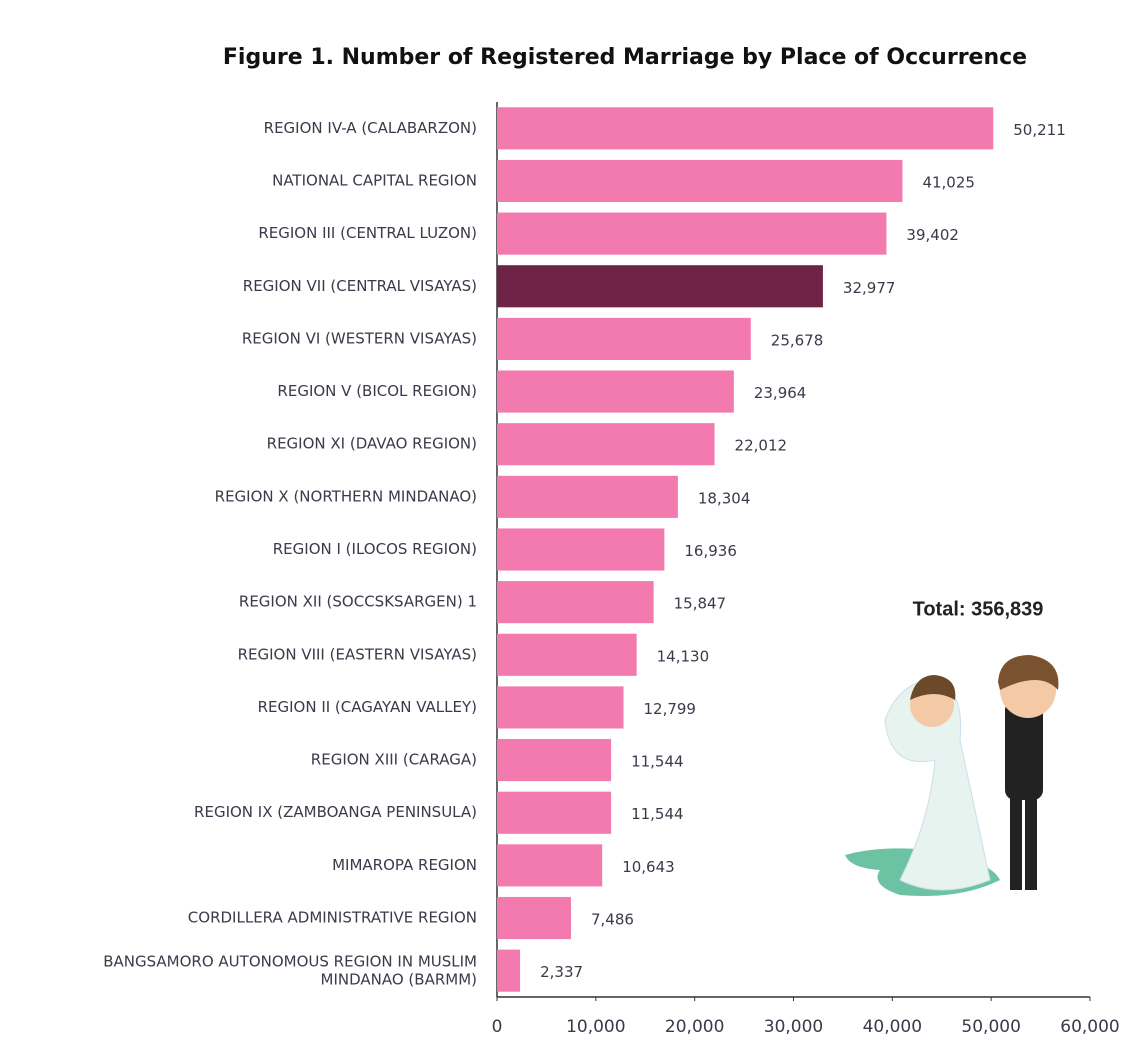 The image size is (1131, 1051). What do you see at coordinates (561, 972) in the screenshot?
I see `value-label: 2,337` at bounding box center [561, 972].